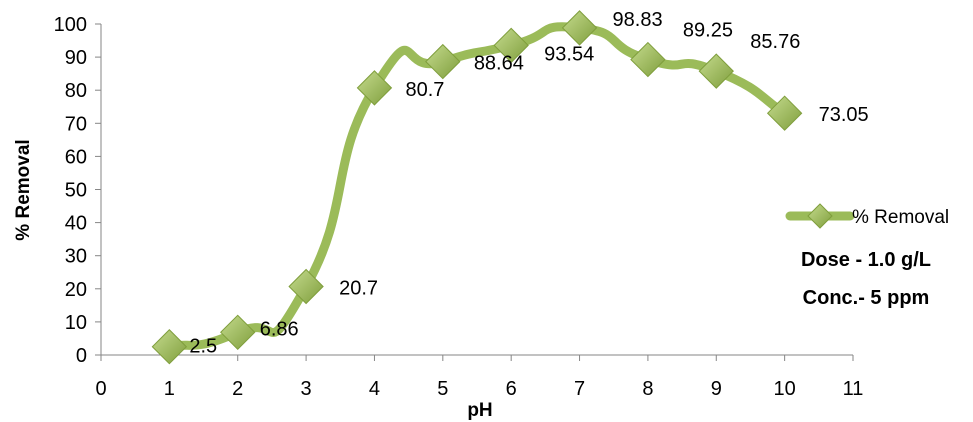 This screenshot has height=422, width=973. What do you see at coordinates (358, 288) in the screenshot?
I see `data-label: 20.7` at bounding box center [358, 288].